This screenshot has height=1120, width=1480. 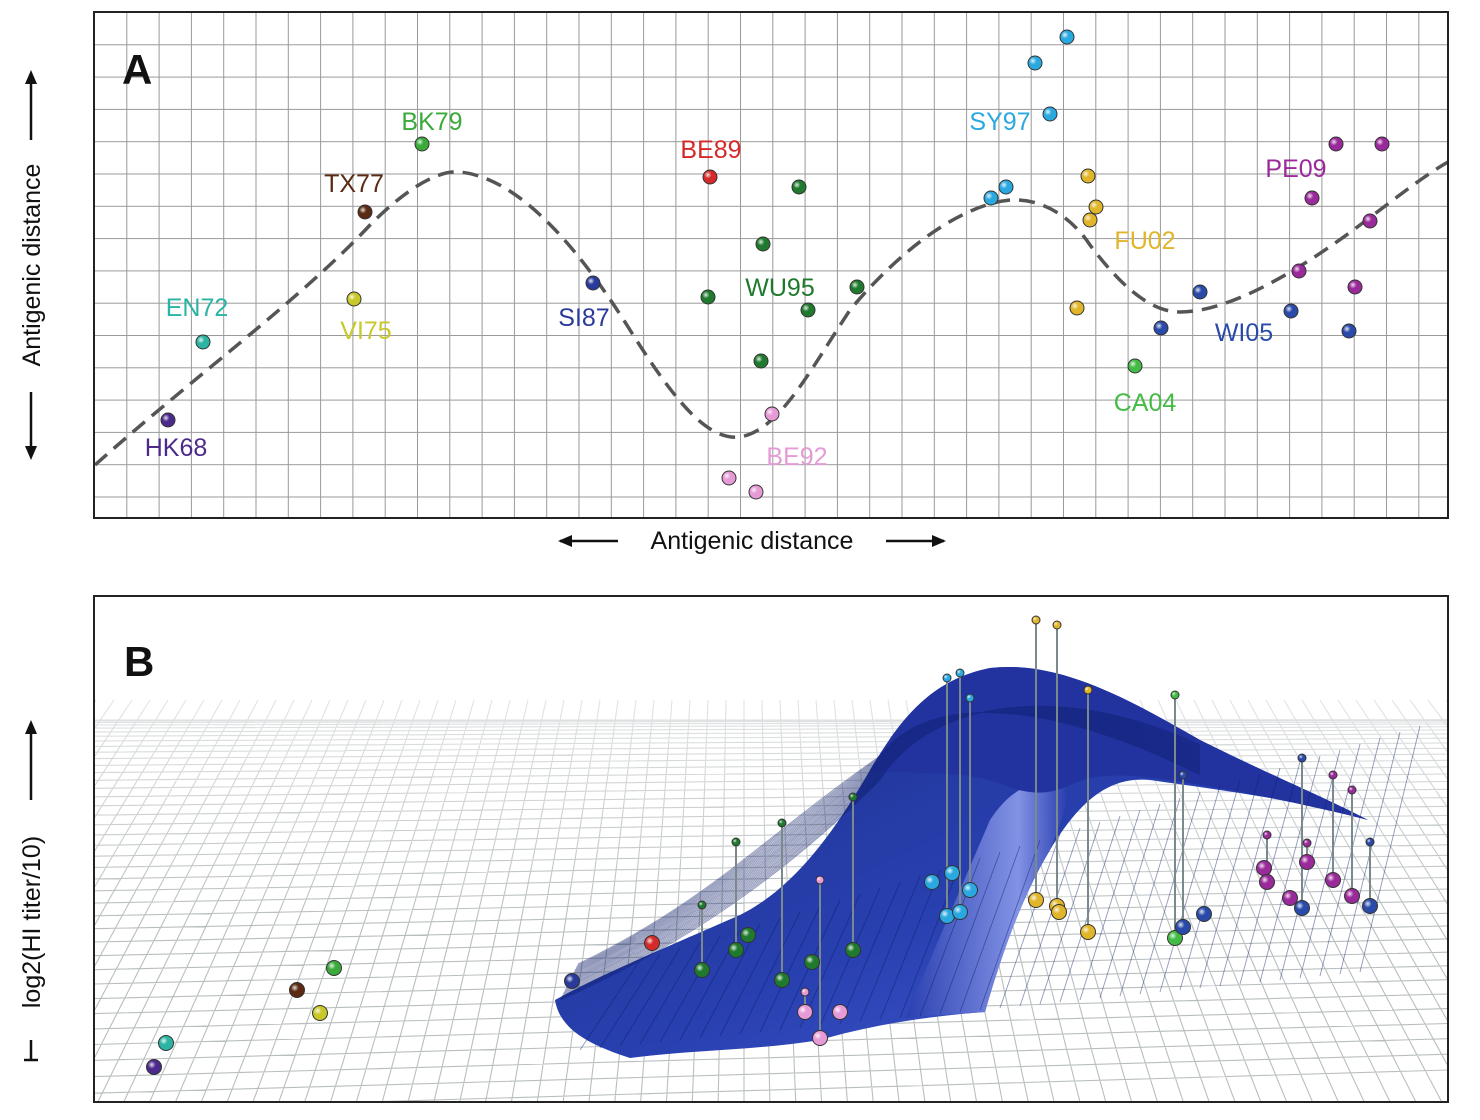 I want to click on panel-a-x-axis: Antigenic distance, so click(x=752, y=541).